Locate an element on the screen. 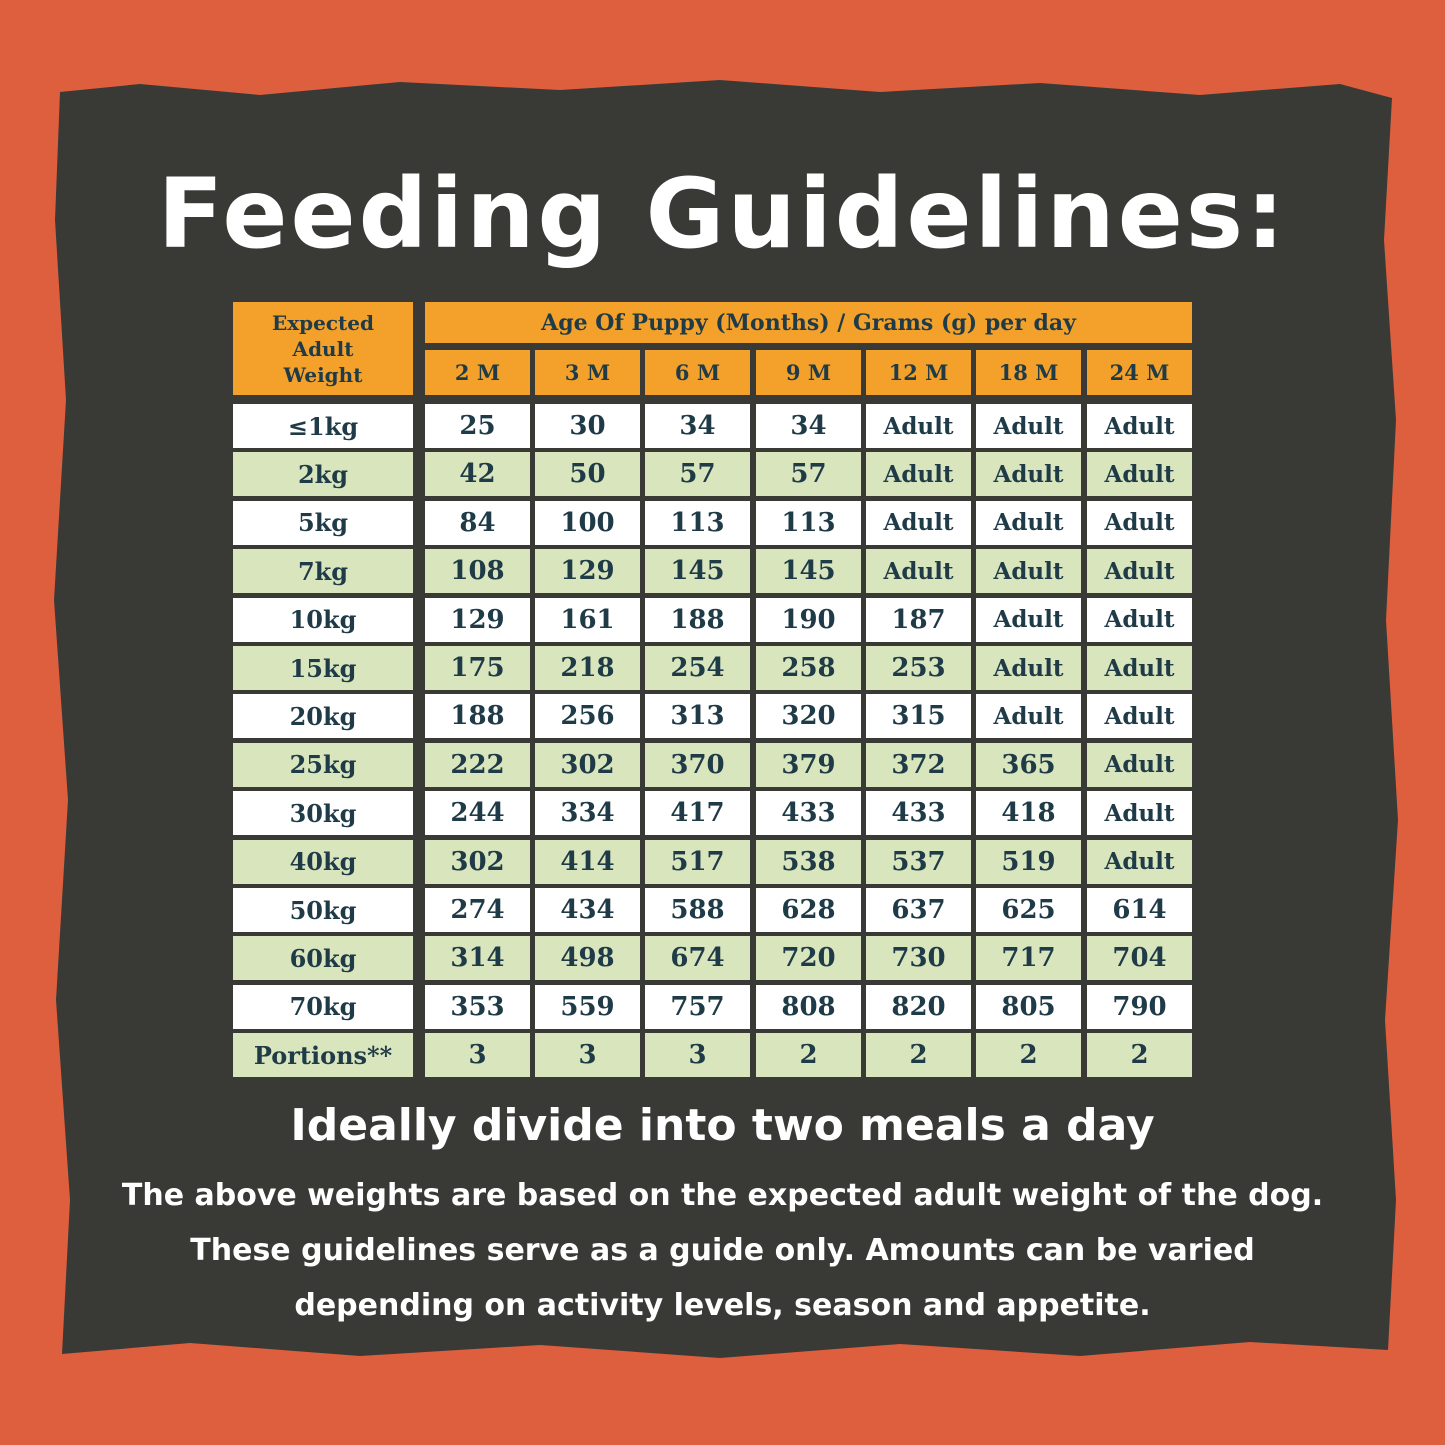 Image resolution: width=1445 pixels, height=1445 pixels. table-cell: 519 is located at coordinates (1028, 861).